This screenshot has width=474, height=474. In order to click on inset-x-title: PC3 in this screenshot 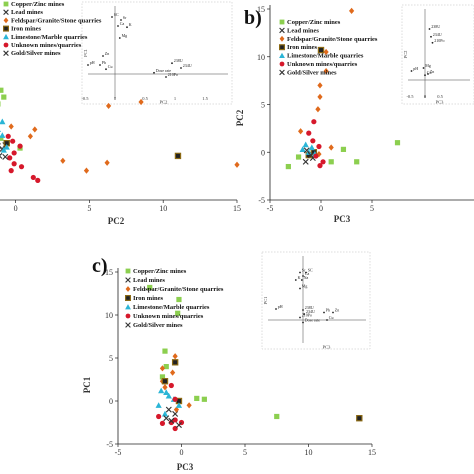, I will do `click(327, 347)`.